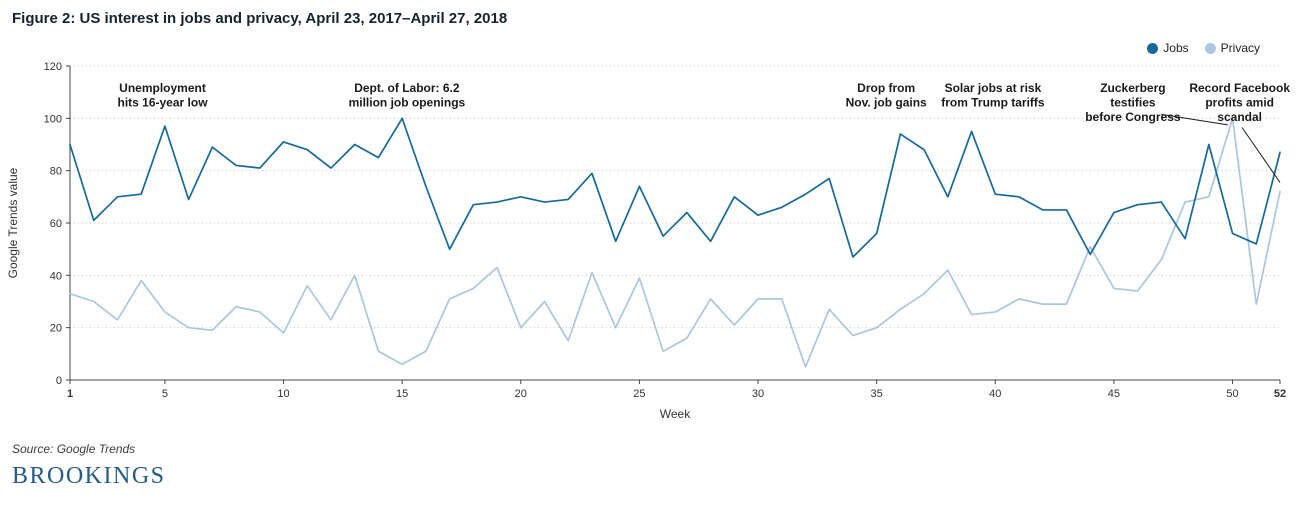 The width and height of the screenshot is (1296, 515). I want to click on legend-item-jobs: Jobs, so click(1168, 48).